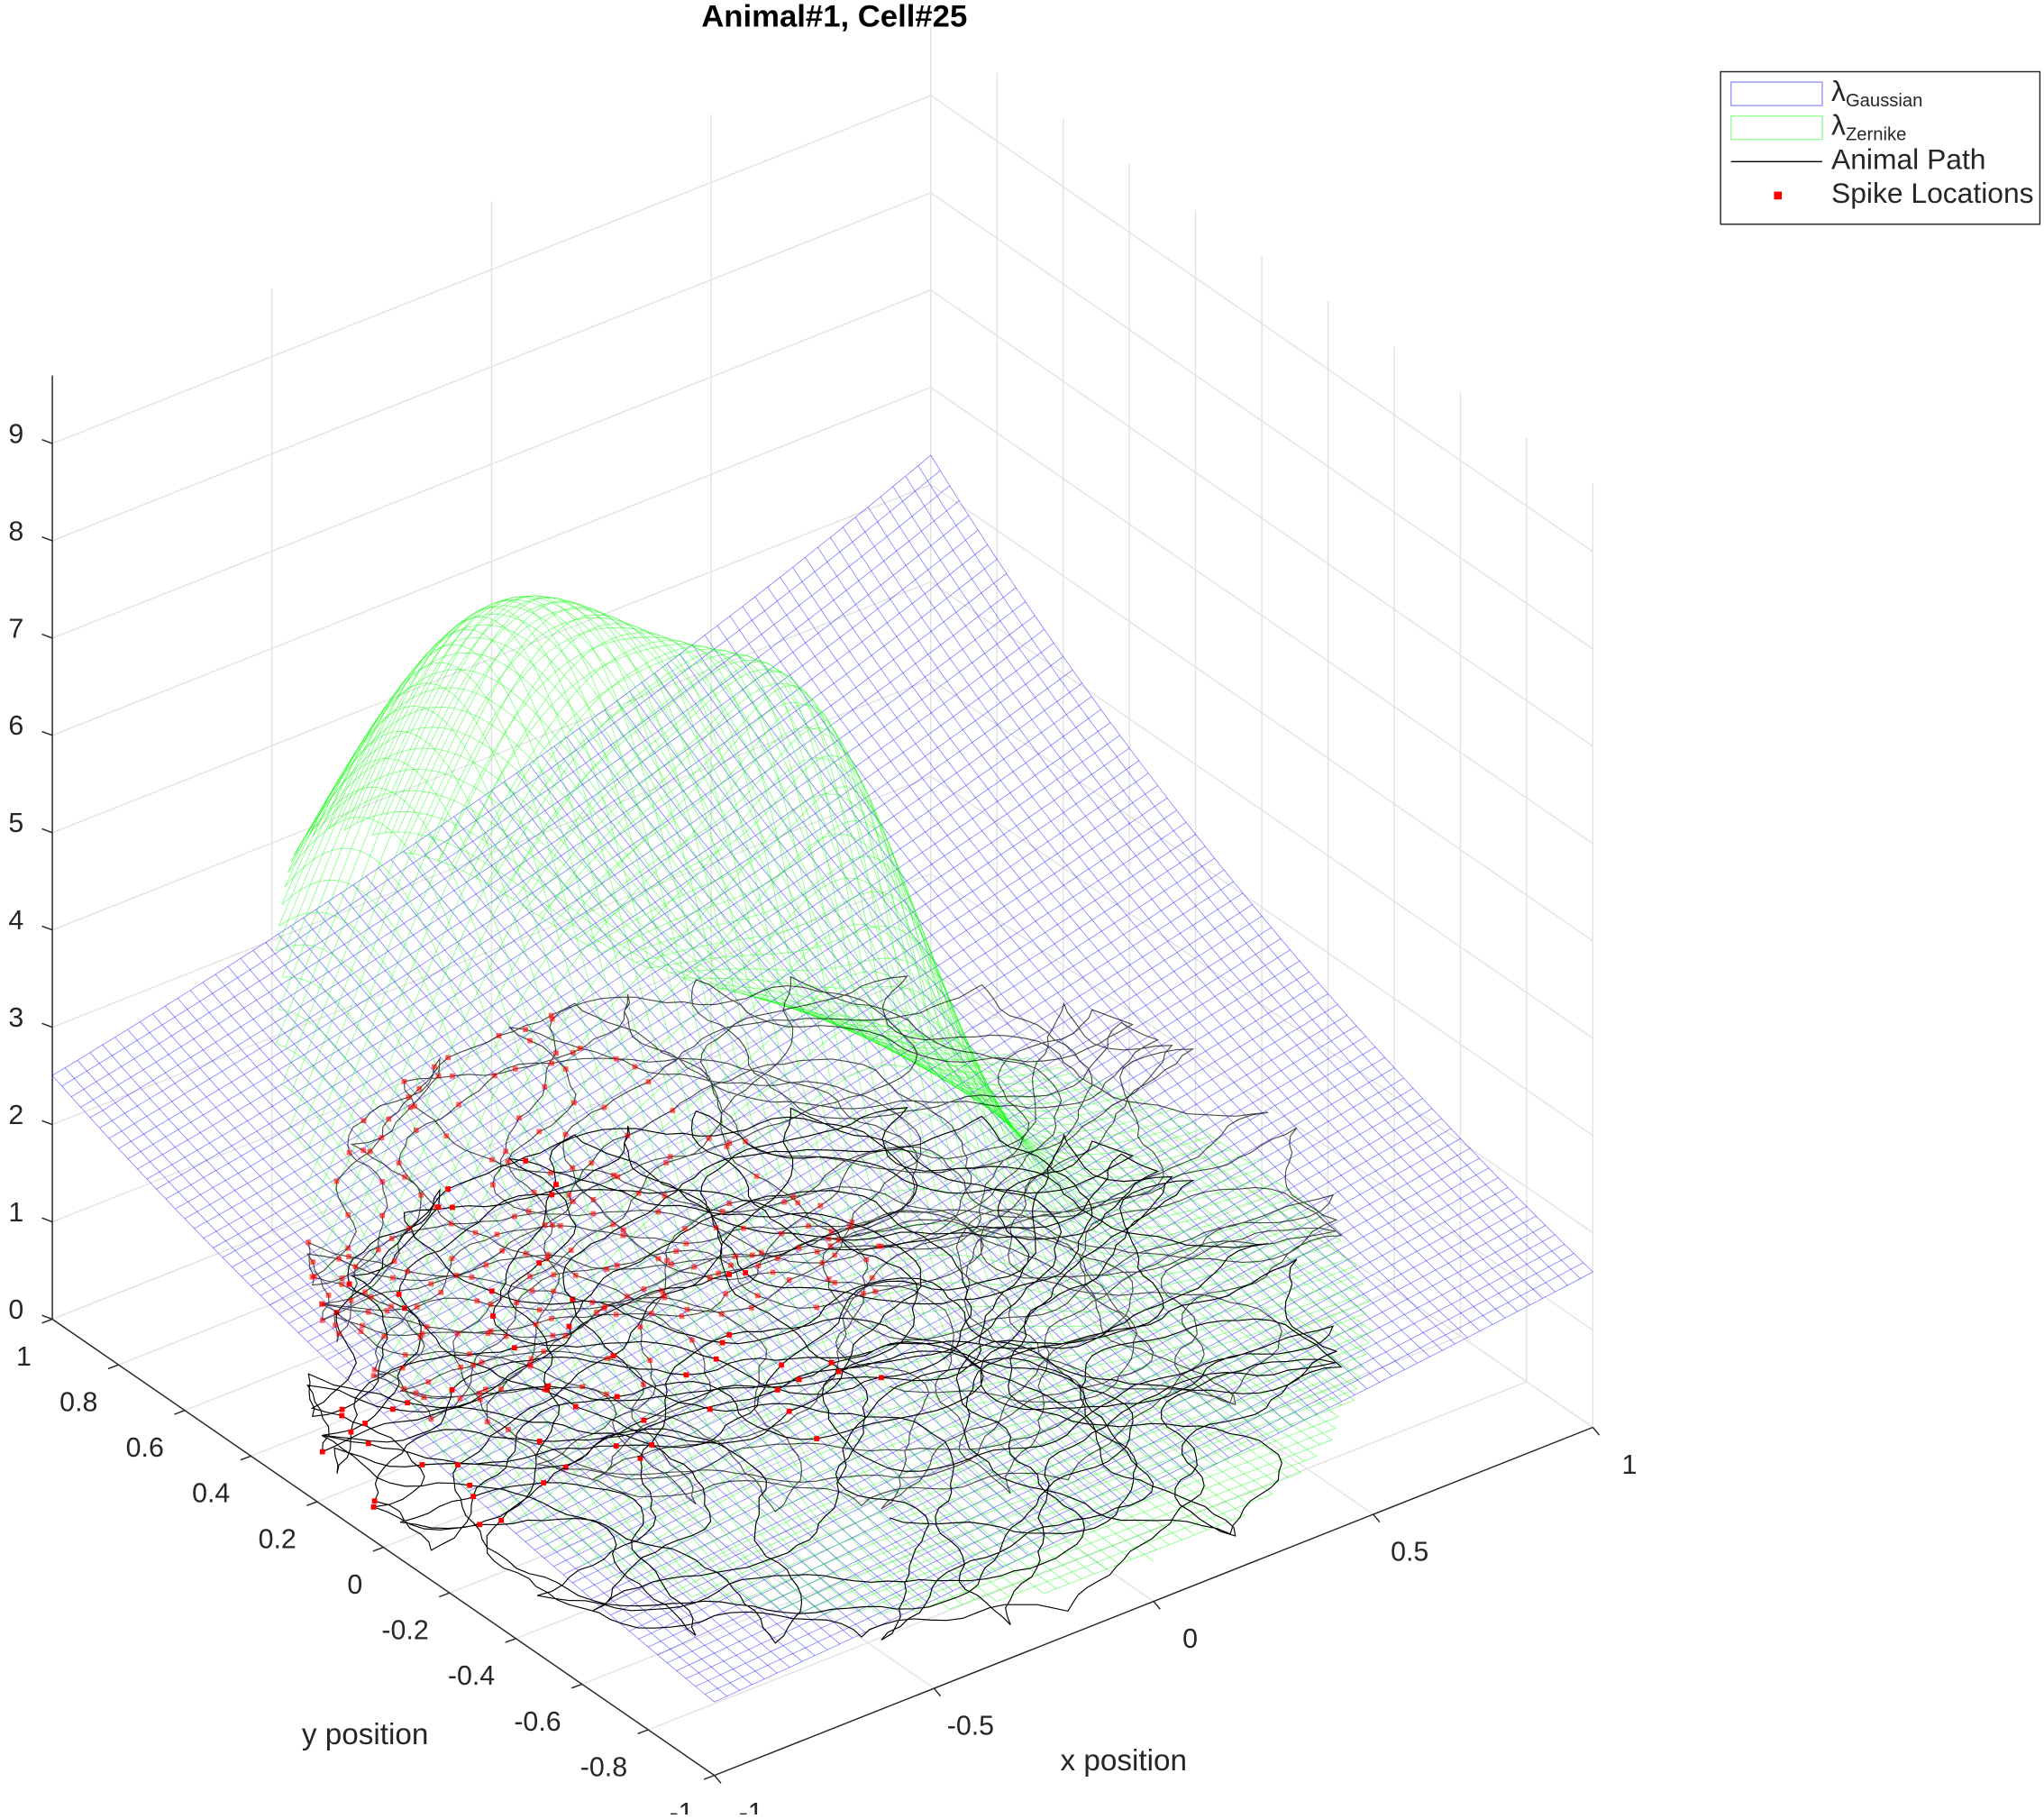 Image resolution: width=2044 pixels, height=1819 pixels. I want to click on y-tick, so click(47, 1321).